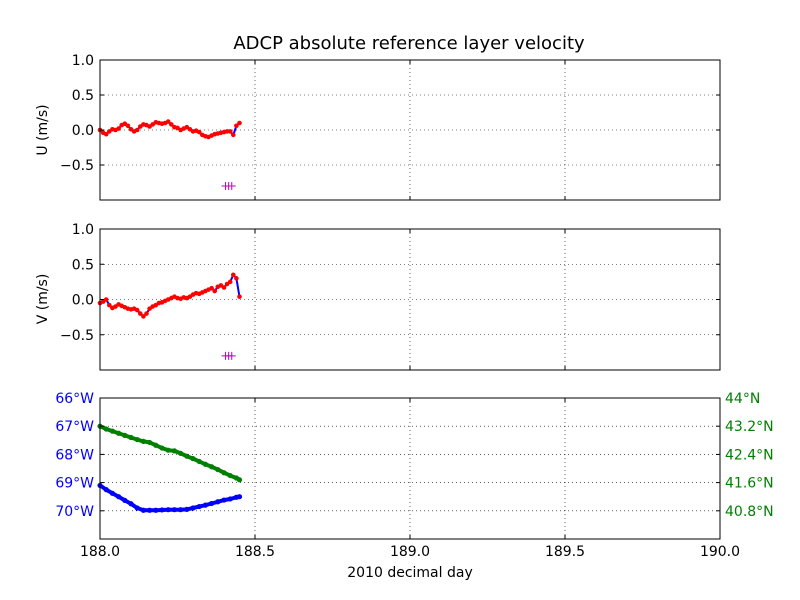 The height and width of the screenshot is (600, 800). What do you see at coordinates (83, 61) in the screenshot?
I see `u-y-tick-label: 1.0` at bounding box center [83, 61].